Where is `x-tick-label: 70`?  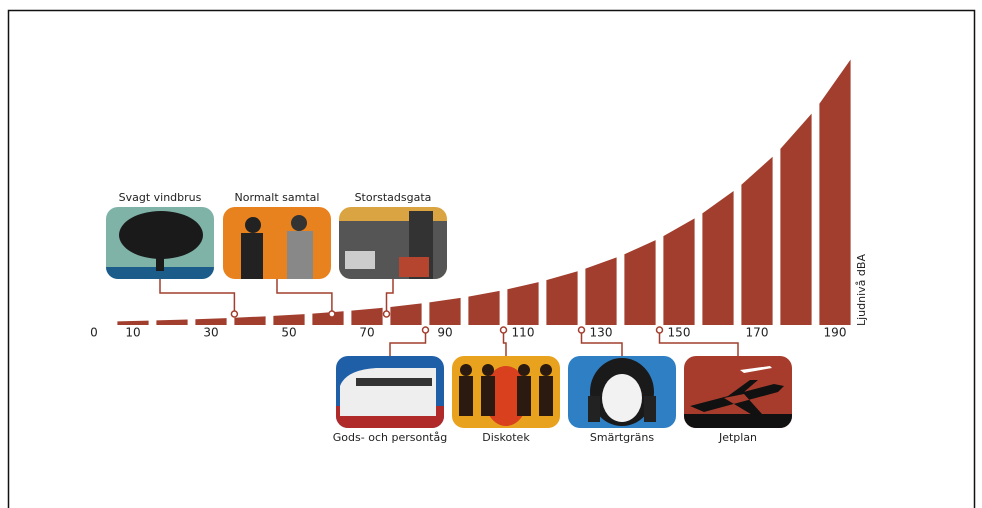 x-tick-label: 70 is located at coordinates (366, 333).